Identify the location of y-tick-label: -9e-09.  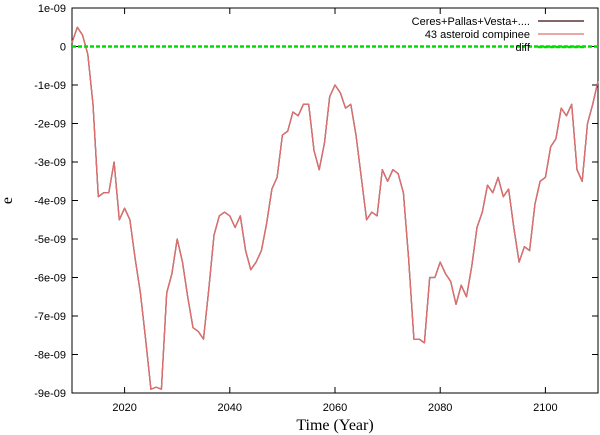
(50, 394).